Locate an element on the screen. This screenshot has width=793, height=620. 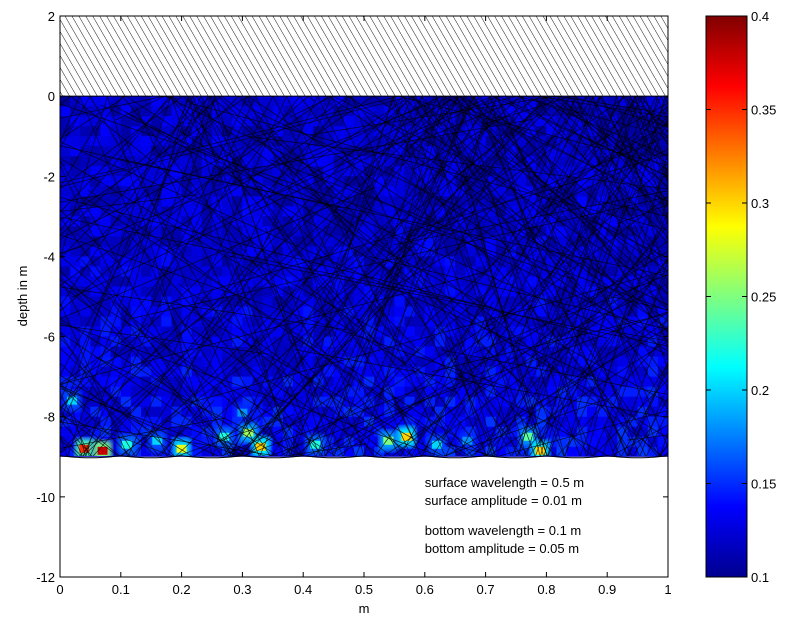
x-tick-label: 0.8 is located at coordinates (546, 589).